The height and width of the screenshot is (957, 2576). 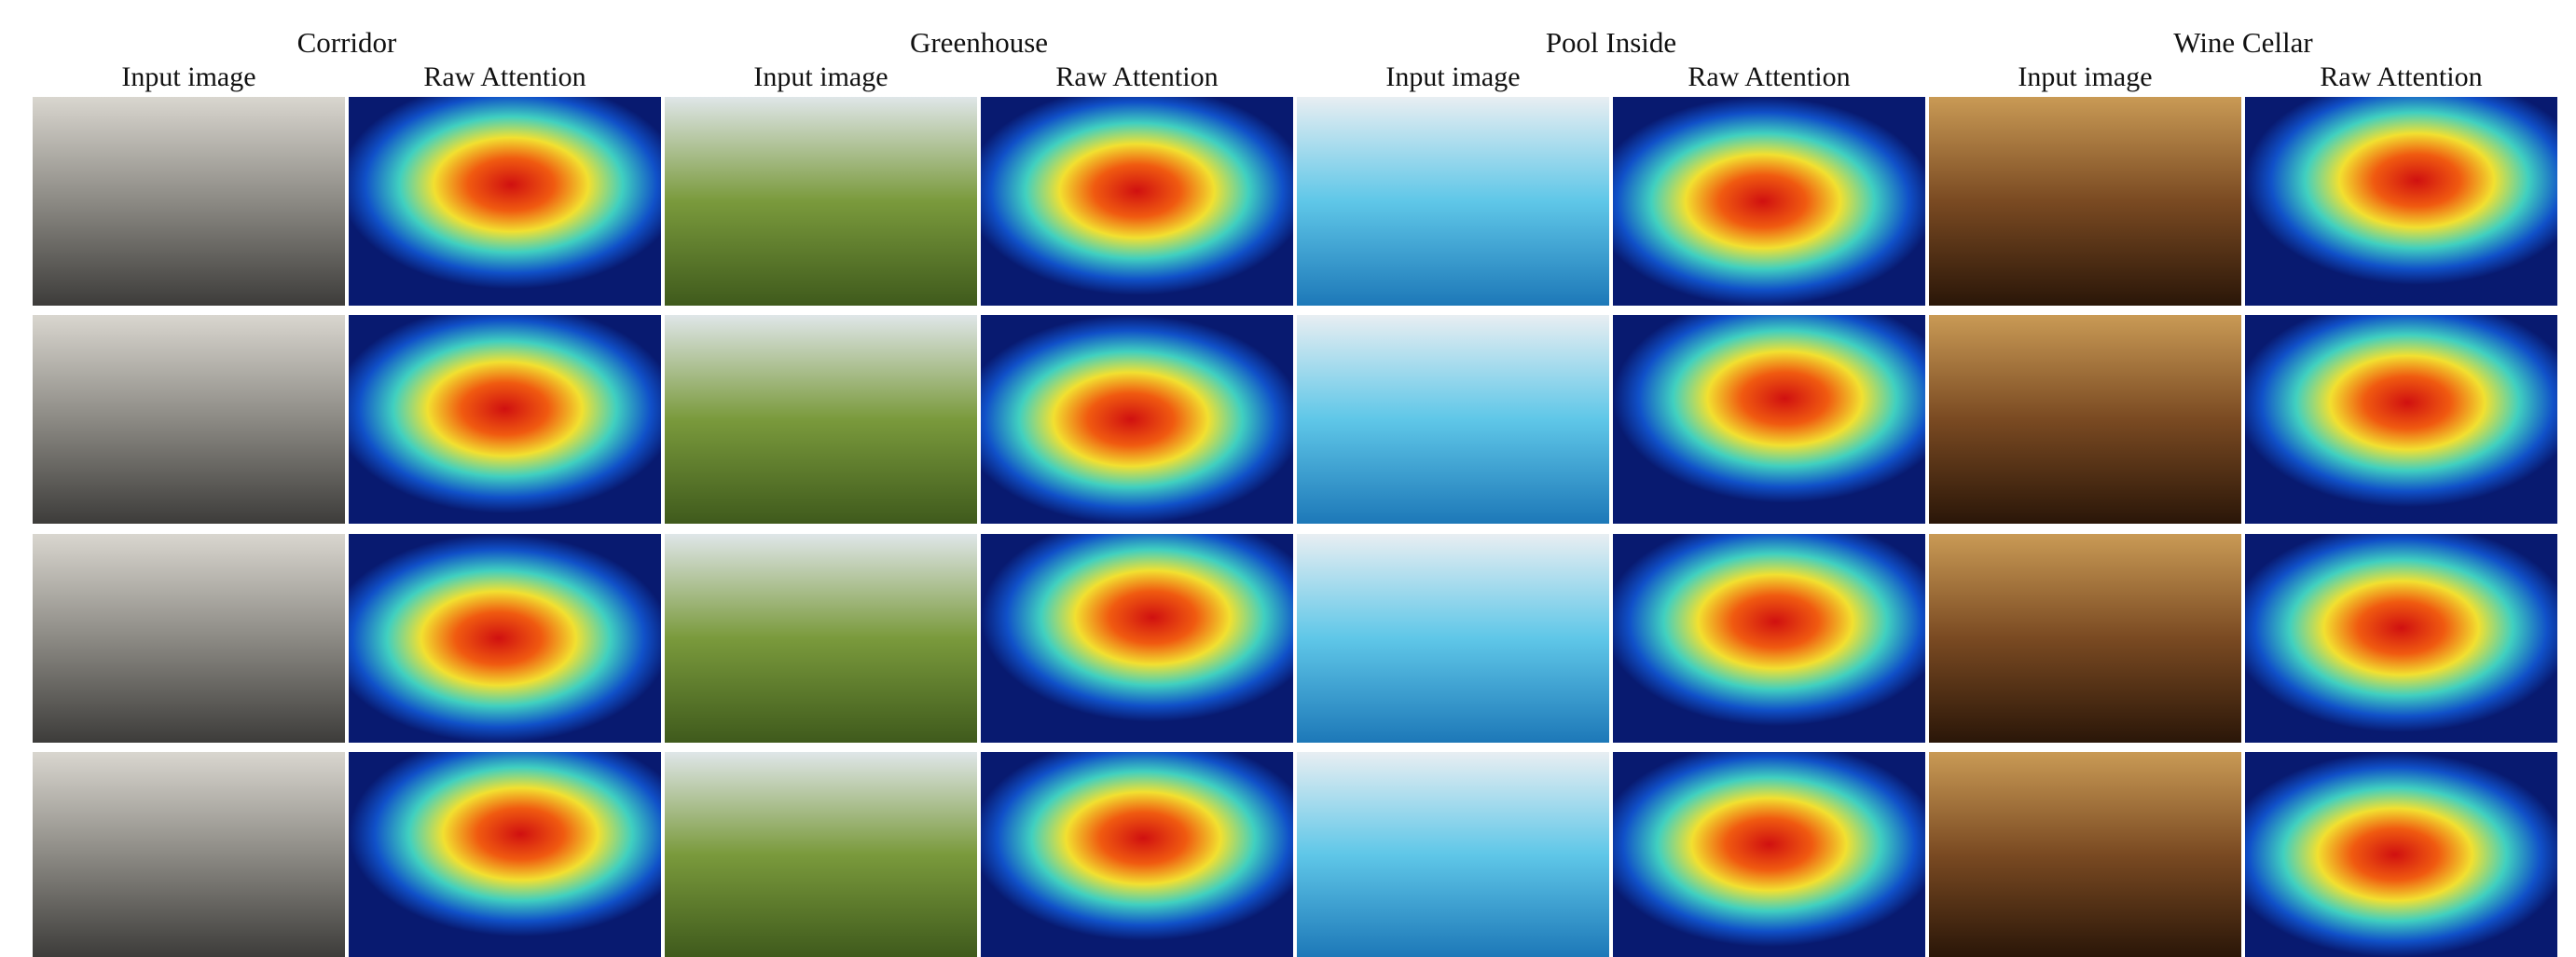 What do you see at coordinates (346, 43) in the screenshot?
I see `group-title: Corridor` at bounding box center [346, 43].